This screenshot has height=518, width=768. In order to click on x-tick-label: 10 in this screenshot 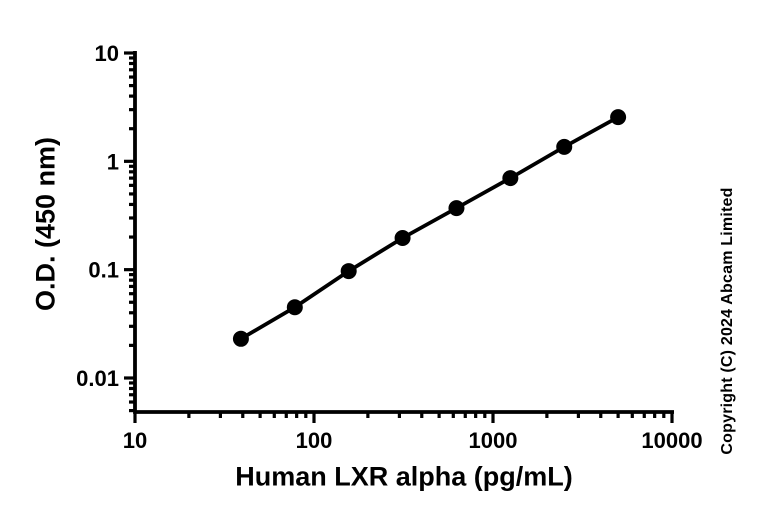, I will do `click(135, 440)`.